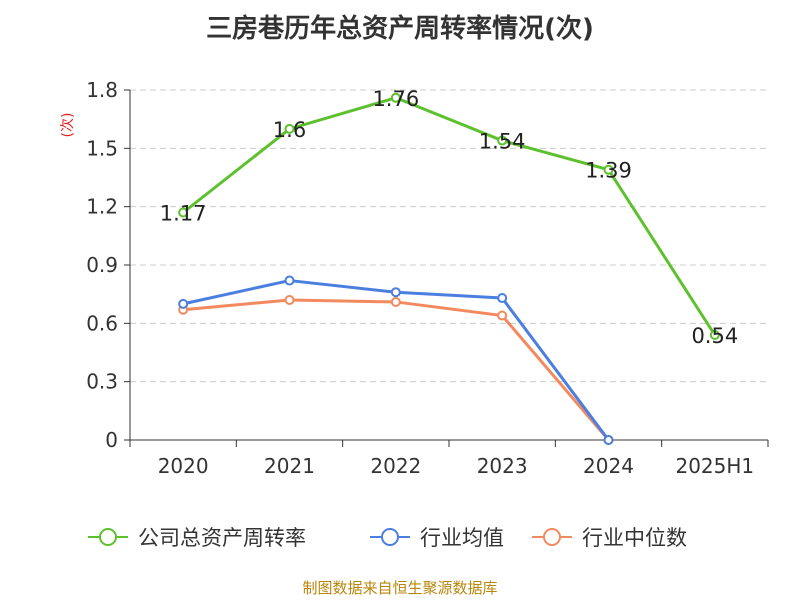 This screenshot has height=600, width=800. I want to click on legend: 公司总资产周转率 行业均值 行业中位数, so click(387, 538).